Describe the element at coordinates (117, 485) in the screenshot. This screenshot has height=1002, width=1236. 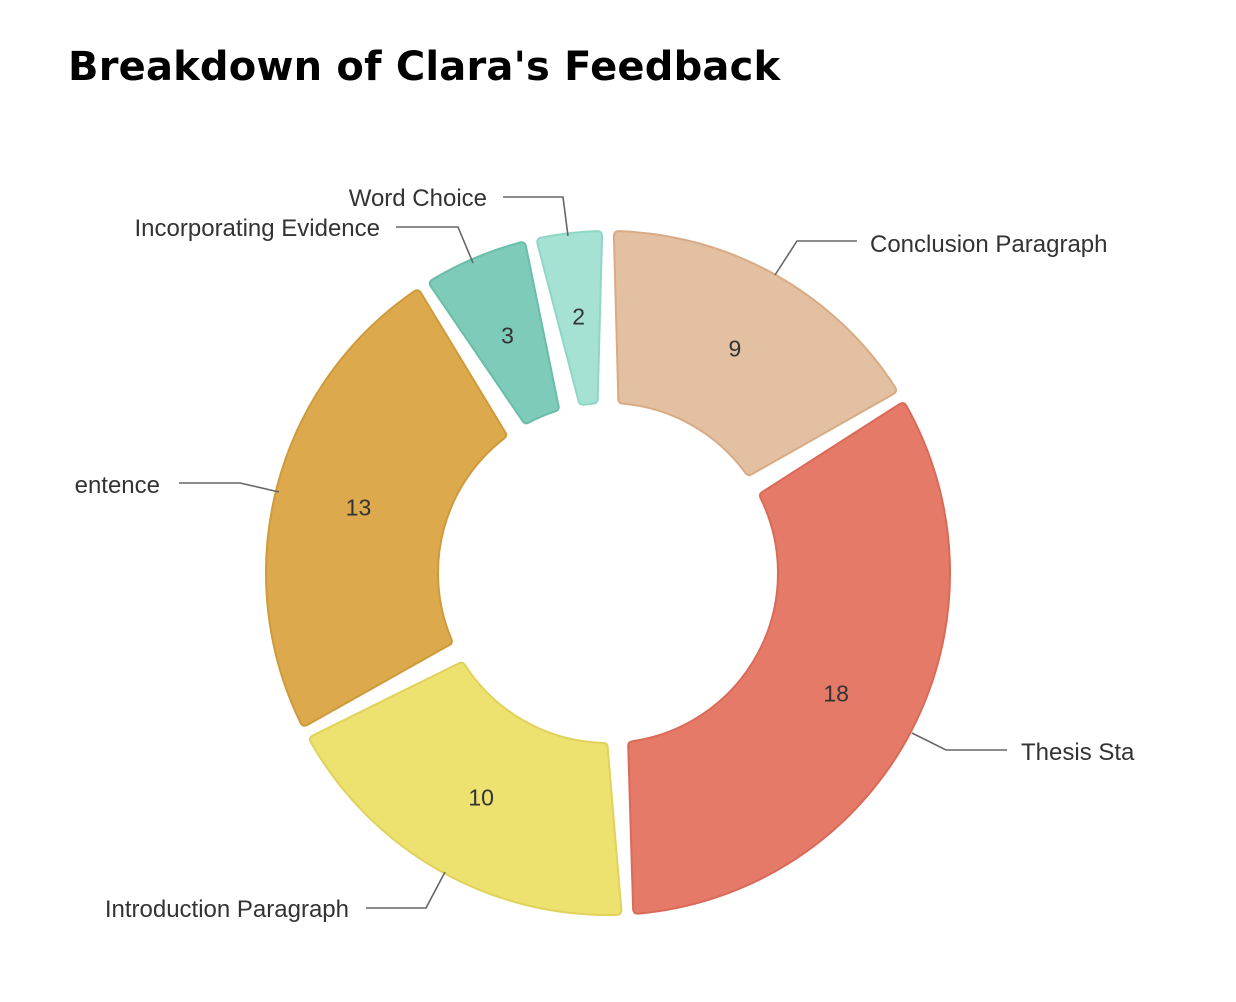
I see `category-label-topic-sentence: entence` at that location.